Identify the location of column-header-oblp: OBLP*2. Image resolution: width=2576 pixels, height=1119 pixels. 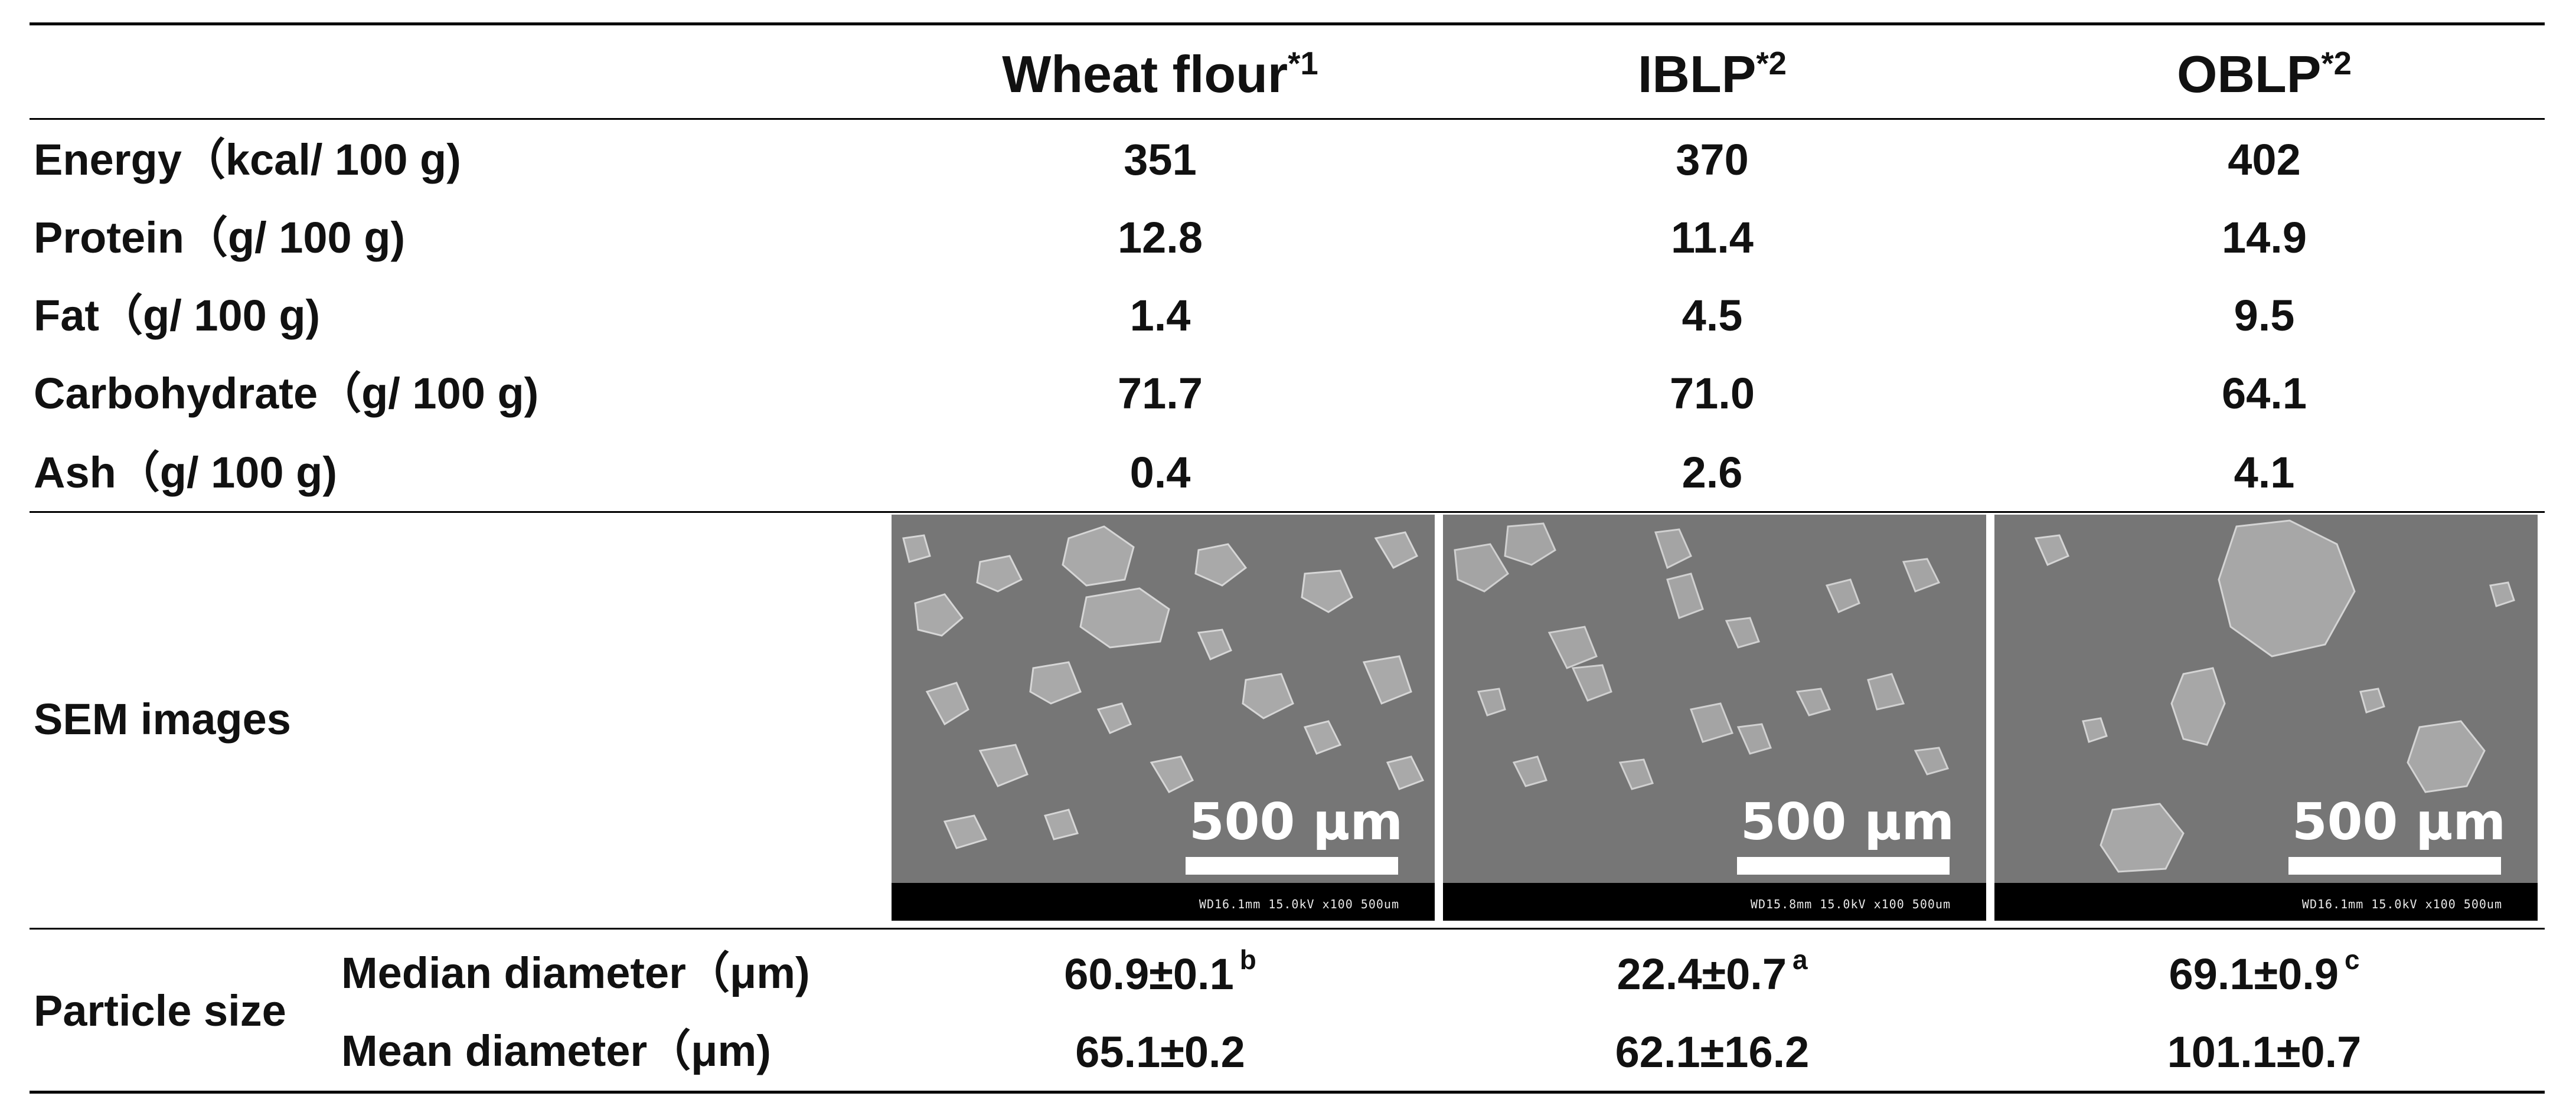
(2264, 74).